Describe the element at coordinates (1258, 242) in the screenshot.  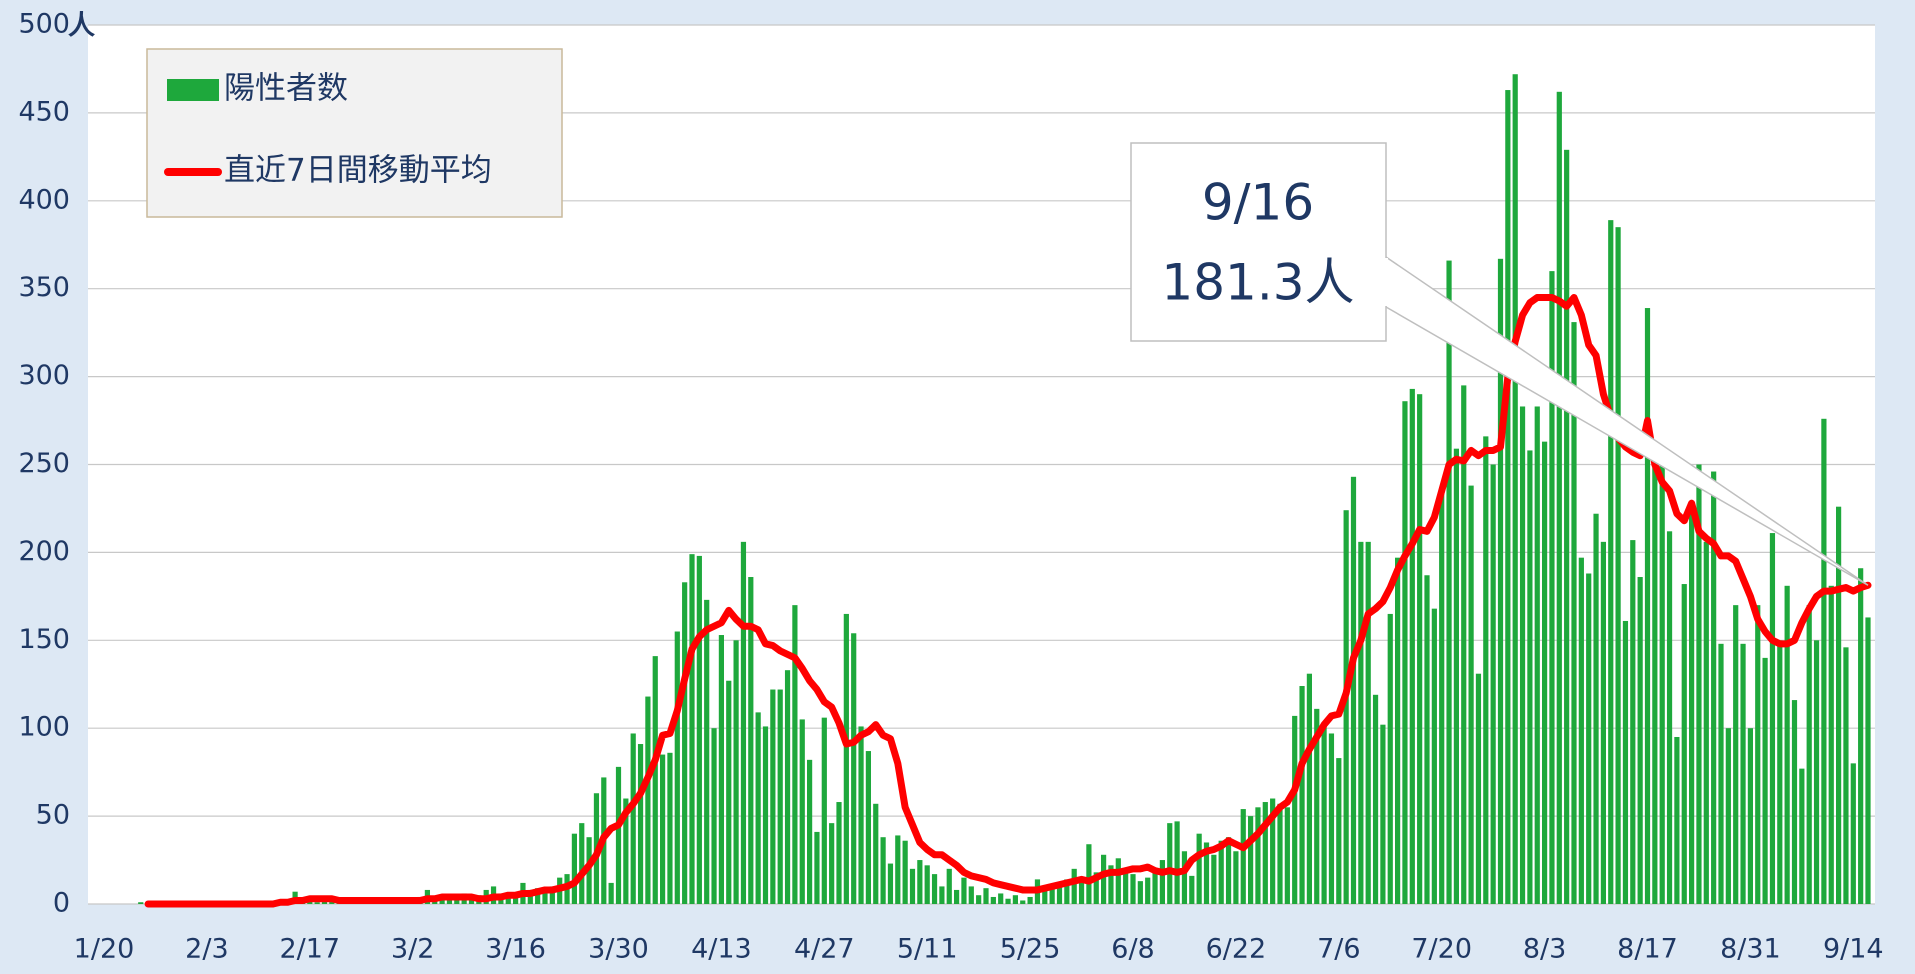
I see `callout-box` at that location.